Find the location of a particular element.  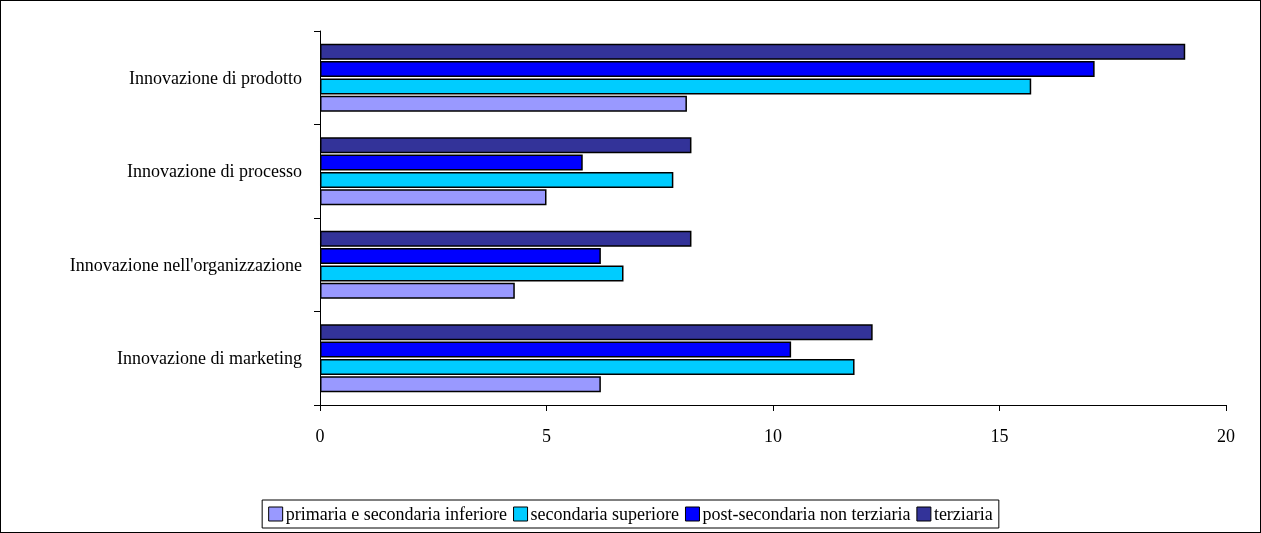

x-tick-label: 10 is located at coordinates (773, 436).